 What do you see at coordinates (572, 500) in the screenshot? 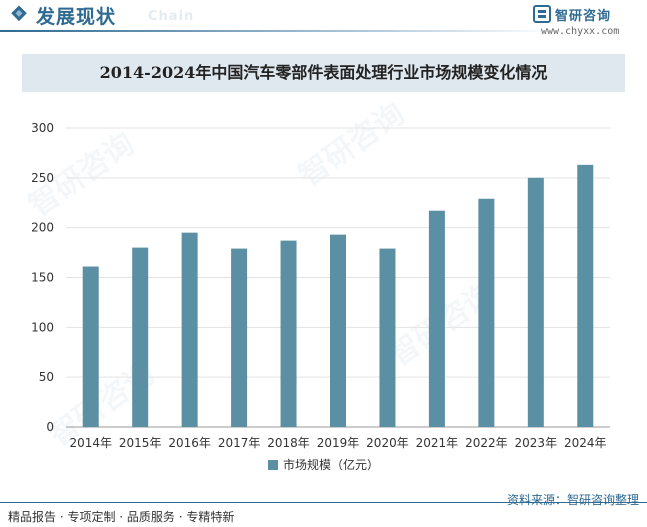
I see `source-note: 资料来源：智研咨询整理` at bounding box center [572, 500].